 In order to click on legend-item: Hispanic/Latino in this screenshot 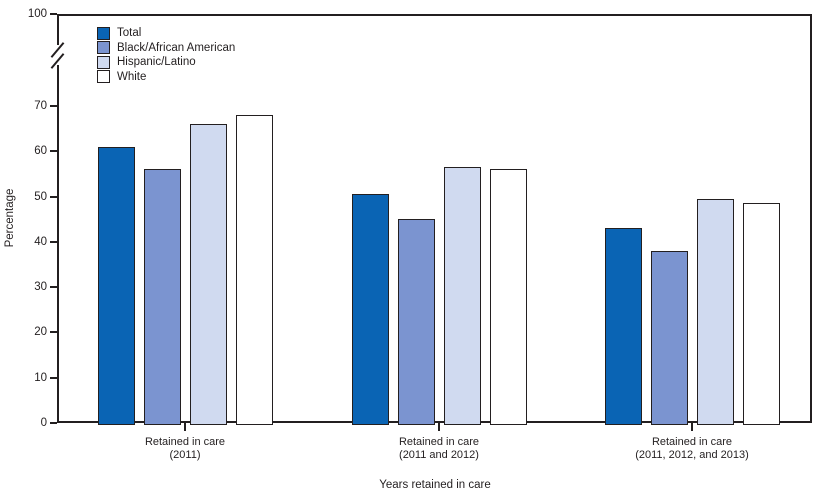, I will do `click(166, 62)`.